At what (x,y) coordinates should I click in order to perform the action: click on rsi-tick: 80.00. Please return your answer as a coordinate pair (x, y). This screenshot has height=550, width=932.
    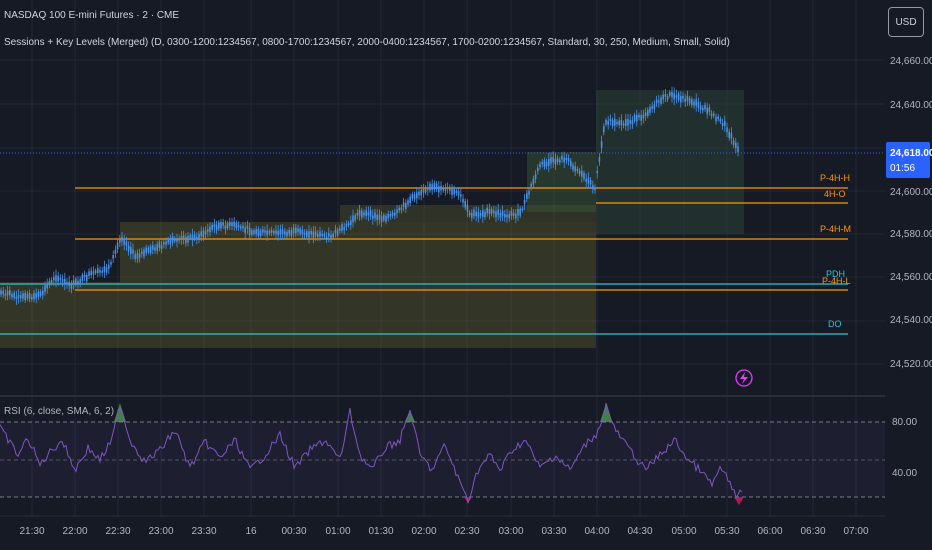
    Looking at the image, I should click on (904, 422).